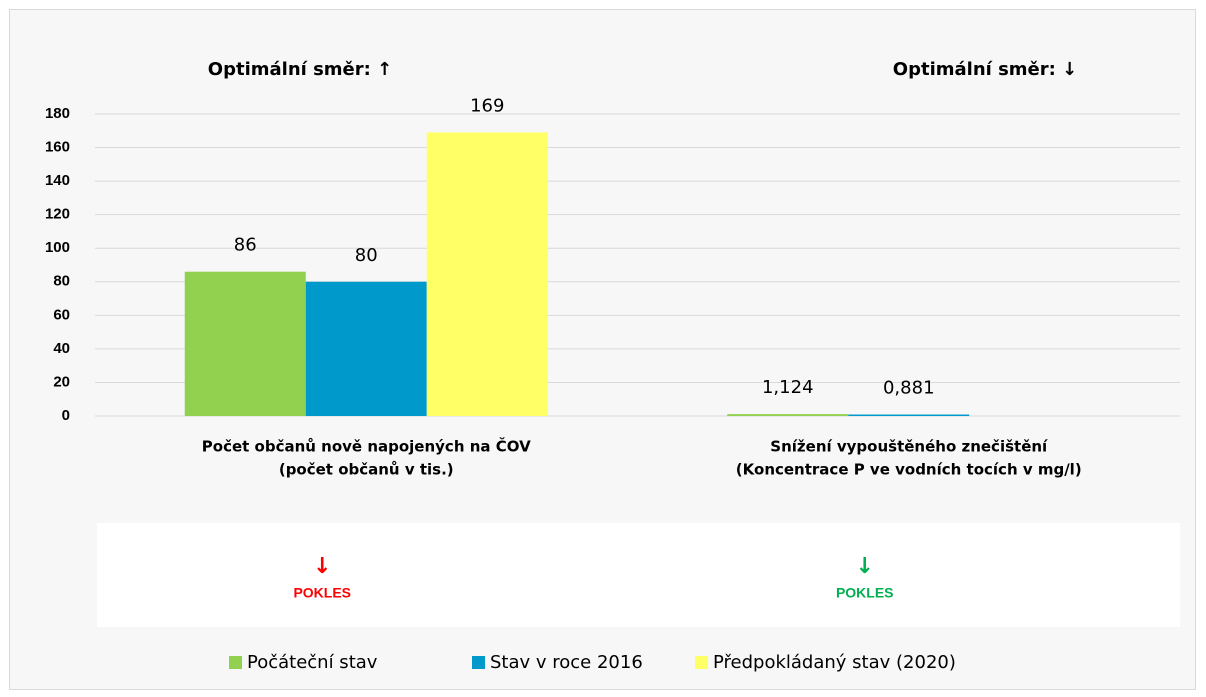 The image size is (1206, 697). What do you see at coordinates (57, 214) in the screenshot?
I see `y-tick-label: 120` at bounding box center [57, 214].